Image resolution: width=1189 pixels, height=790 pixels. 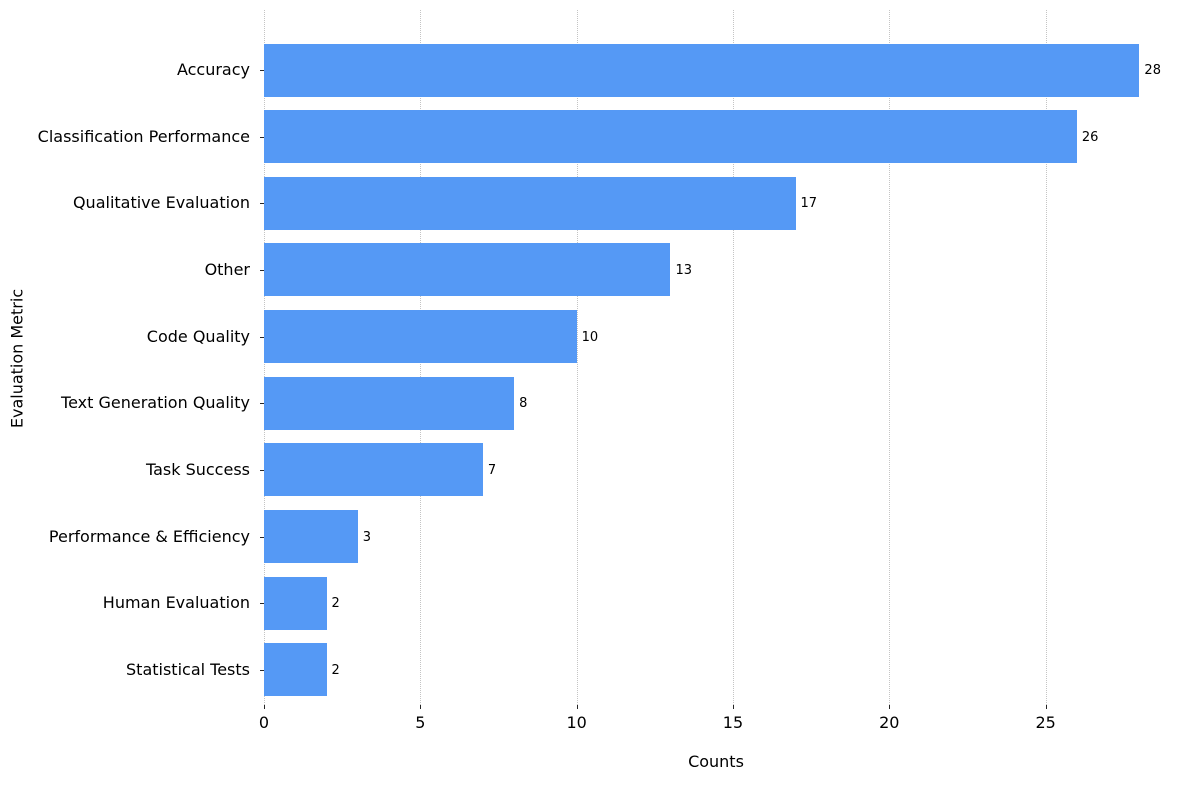 I want to click on bar-value-label: 8, so click(x=523, y=404).